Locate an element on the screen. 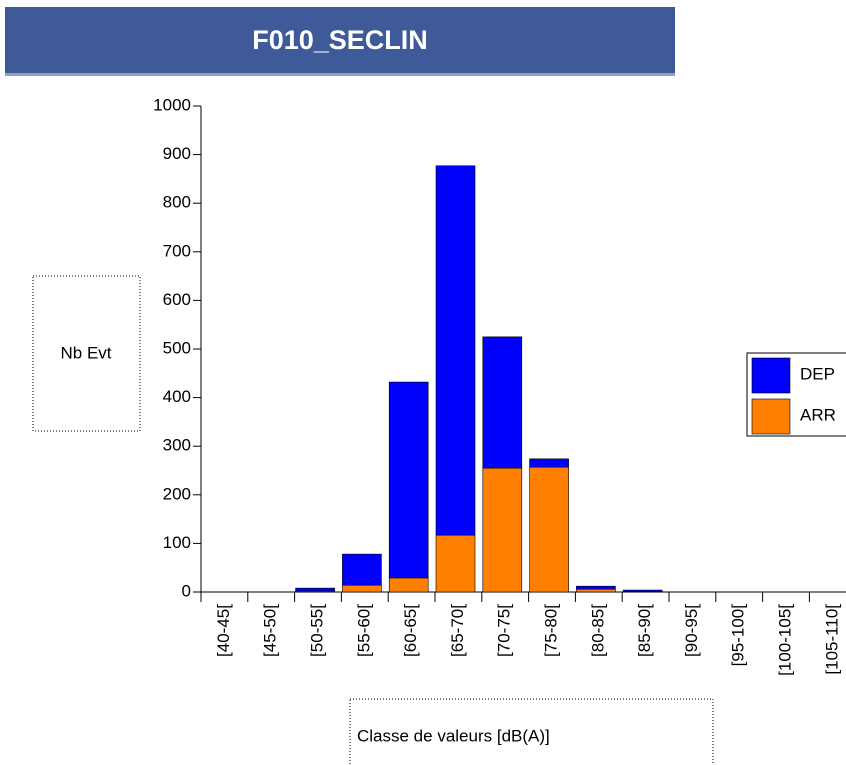 The width and height of the screenshot is (846, 765). x-tick-label: [40-45[ is located at coordinates (223, 630).